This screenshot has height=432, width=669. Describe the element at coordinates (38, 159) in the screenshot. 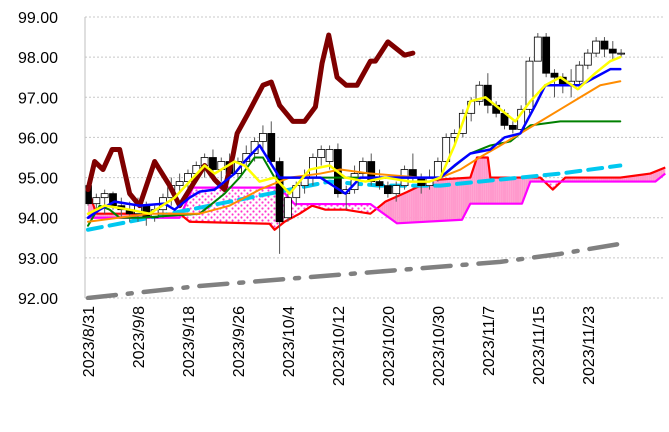

I see `y-axis-labels: 92.00 93.00 94.00 95.00 96.00 97.00 98.00 99.00` at that location.